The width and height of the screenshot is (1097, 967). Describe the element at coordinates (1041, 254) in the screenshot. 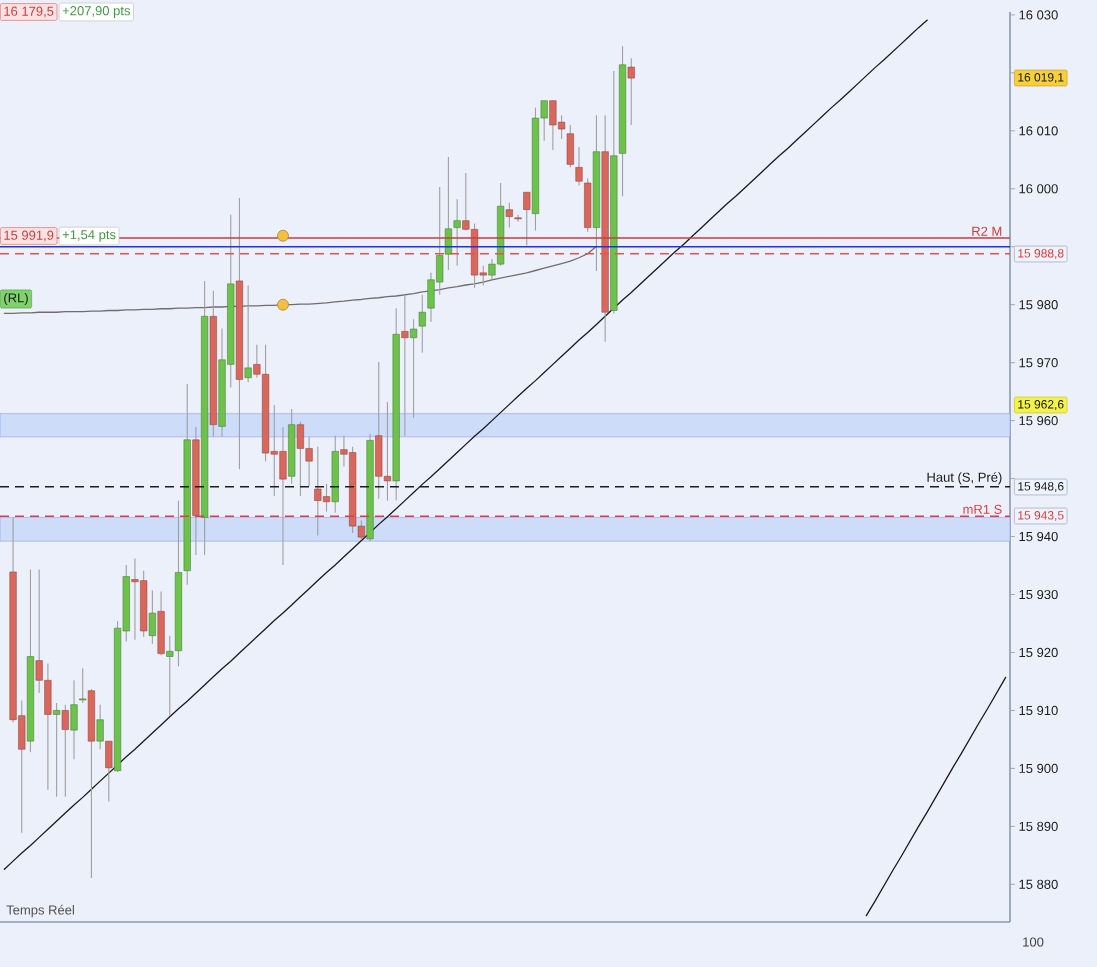

I see `text: 15 988,8` at that location.